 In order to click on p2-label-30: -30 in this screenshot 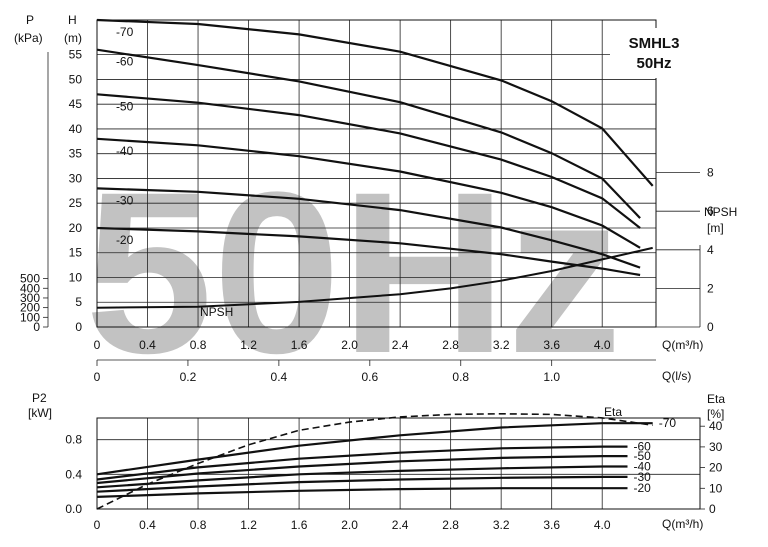, I will do `click(642, 477)`.